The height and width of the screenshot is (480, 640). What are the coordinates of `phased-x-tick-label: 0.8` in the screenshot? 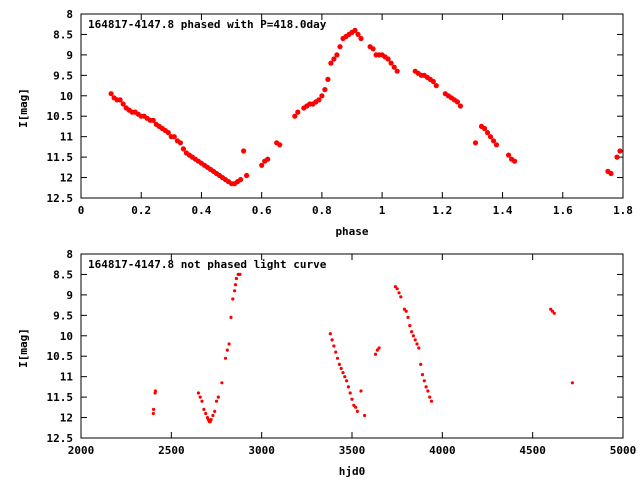 It's located at (322, 210).